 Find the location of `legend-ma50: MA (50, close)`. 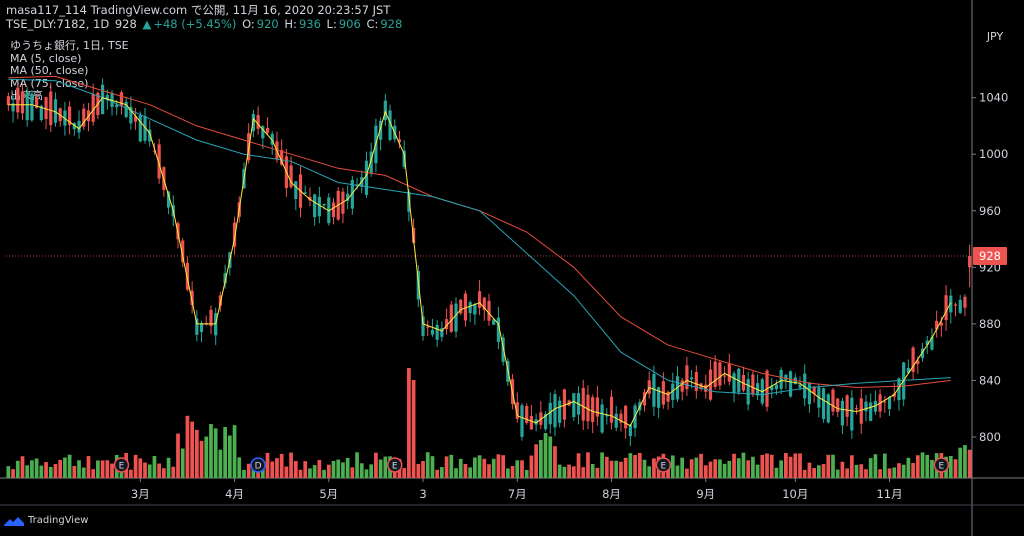

legend-ma50: MA (50, close) is located at coordinates (49, 70).